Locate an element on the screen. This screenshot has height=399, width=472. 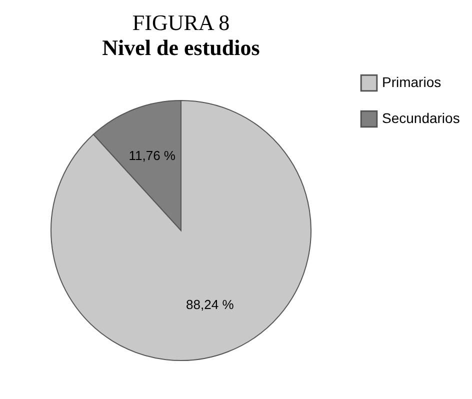
data-label: 88,24 % is located at coordinates (210, 304).